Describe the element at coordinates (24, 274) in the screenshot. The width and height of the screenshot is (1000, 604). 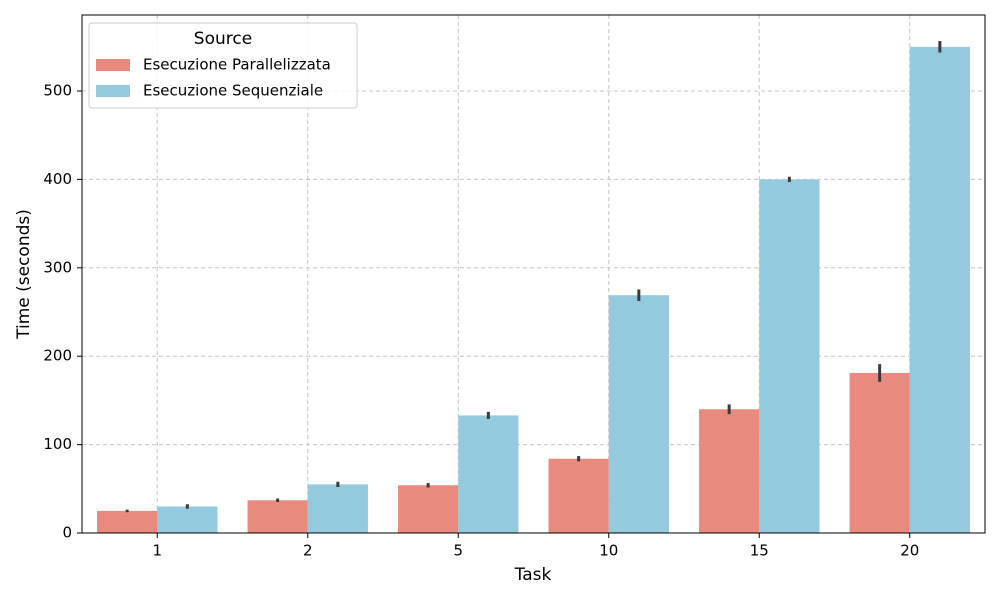
I see `y-axis-label: Time (seconds)` at that location.